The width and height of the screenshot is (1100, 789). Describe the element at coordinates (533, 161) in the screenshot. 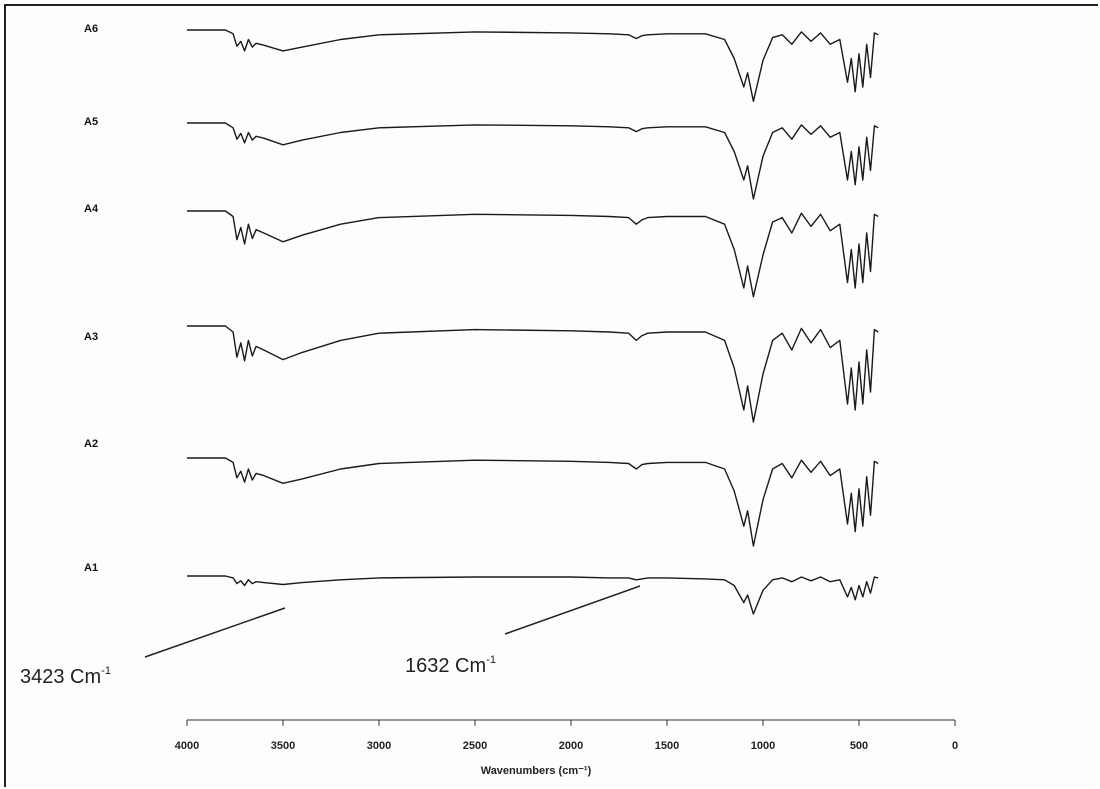

I see `spectrum-line-a5` at that location.